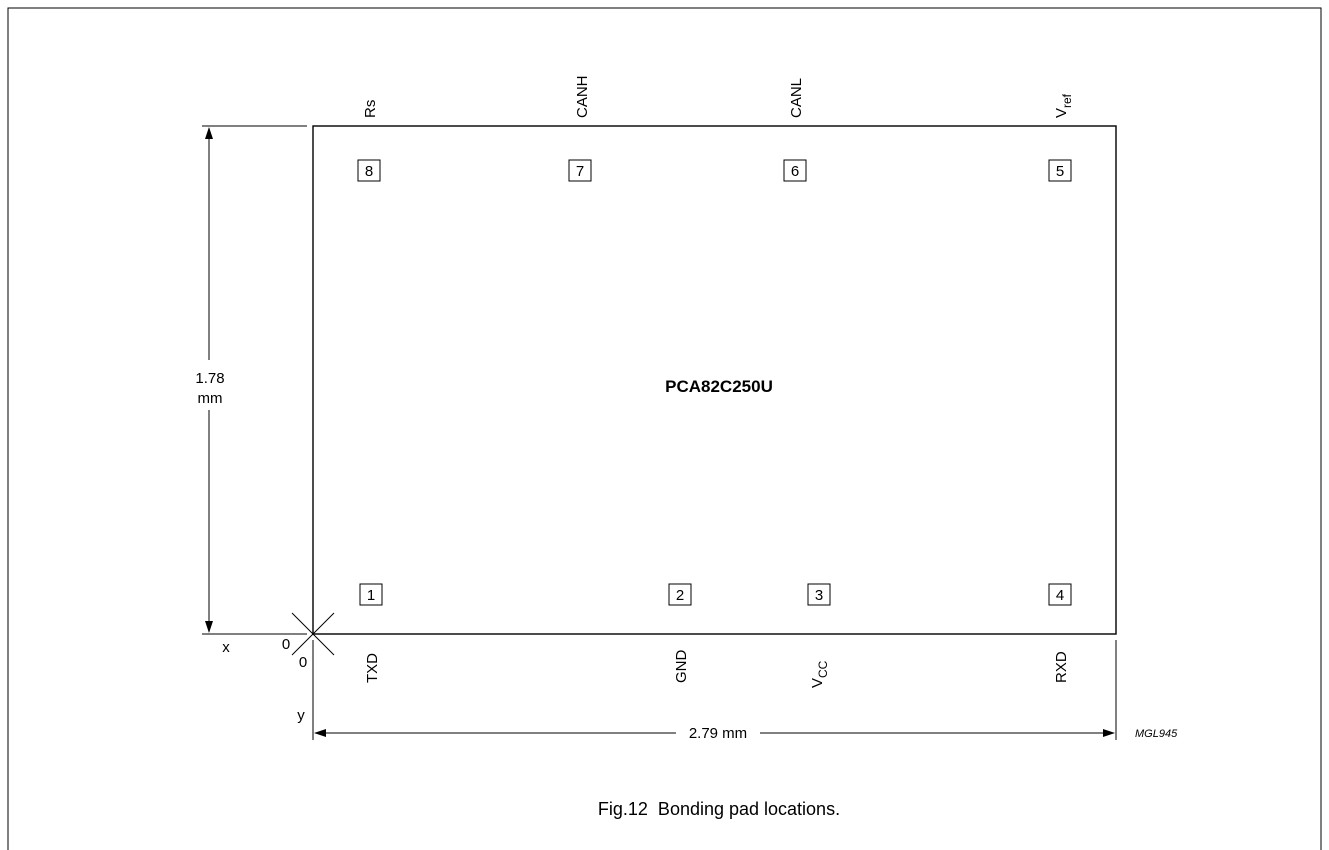 This screenshot has height=850, width=1329. Describe the element at coordinates (286, 644) in the screenshot. I see `origin-x-label: 0` at that location.